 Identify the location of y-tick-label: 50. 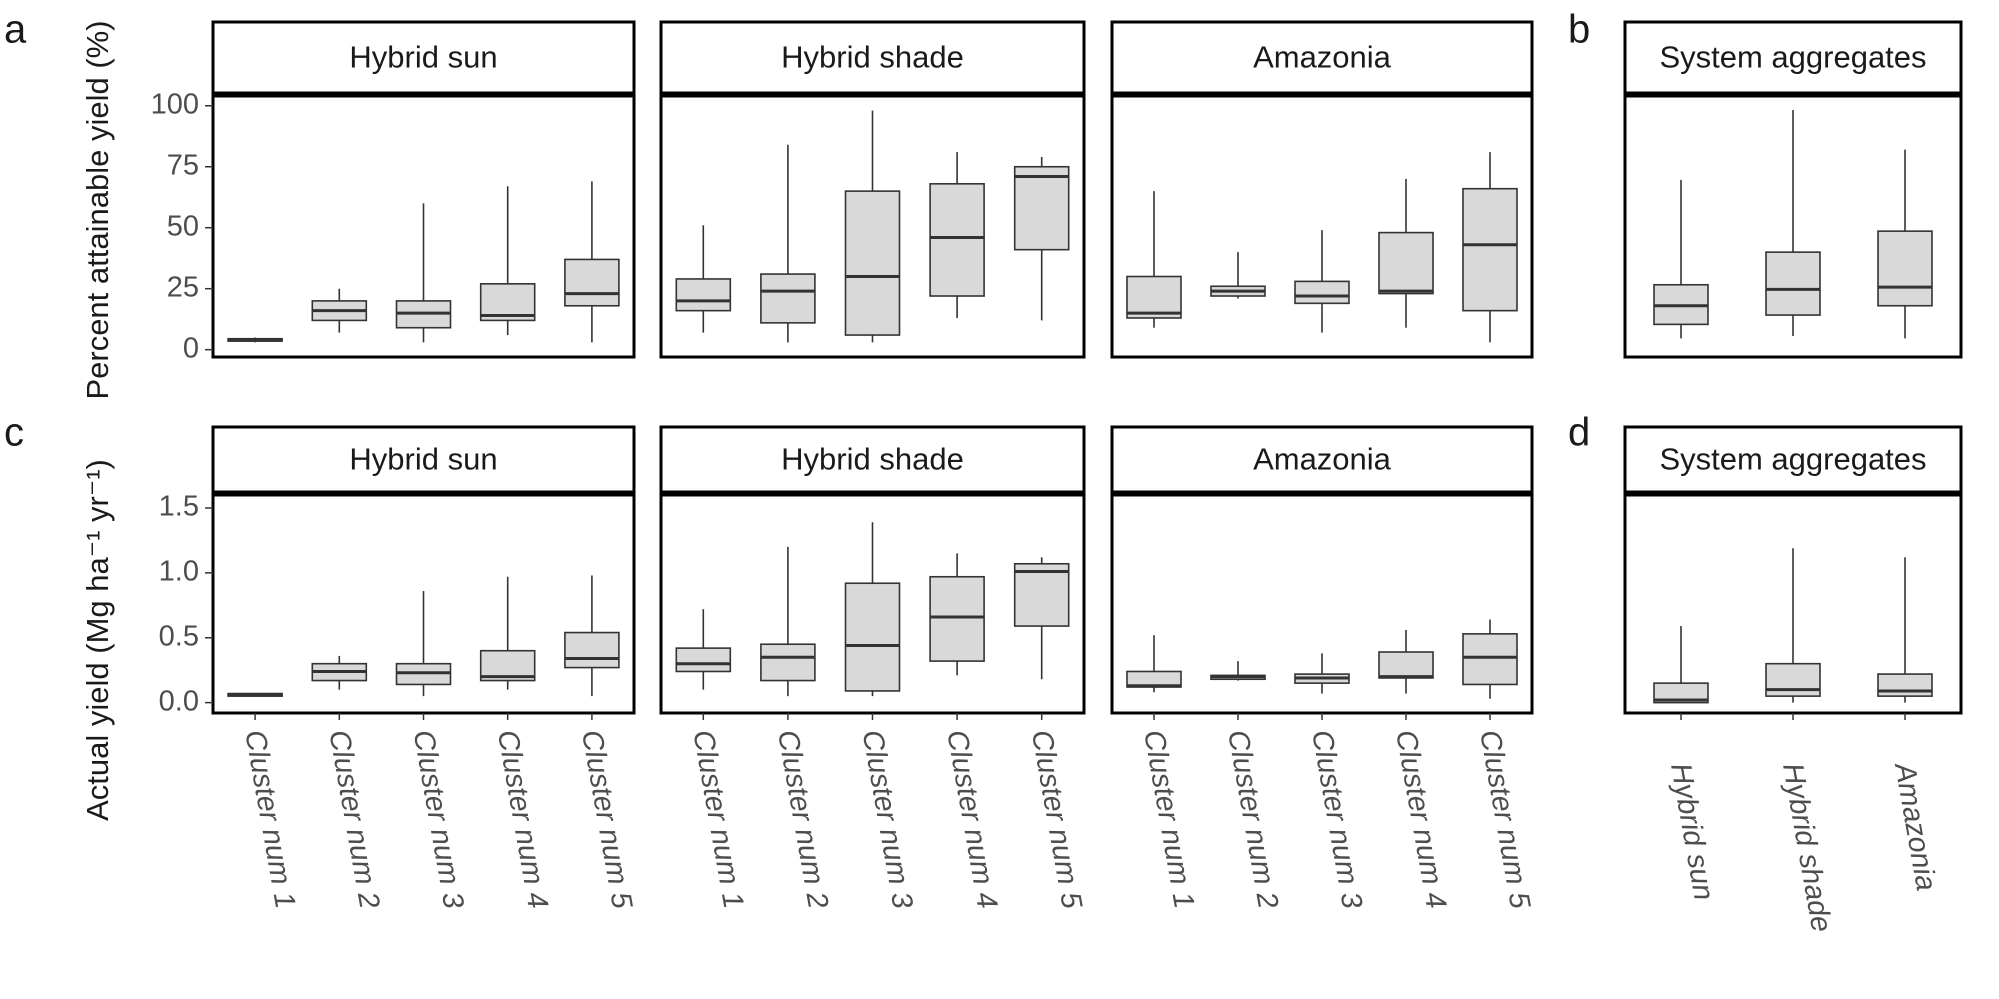
(183, 226).